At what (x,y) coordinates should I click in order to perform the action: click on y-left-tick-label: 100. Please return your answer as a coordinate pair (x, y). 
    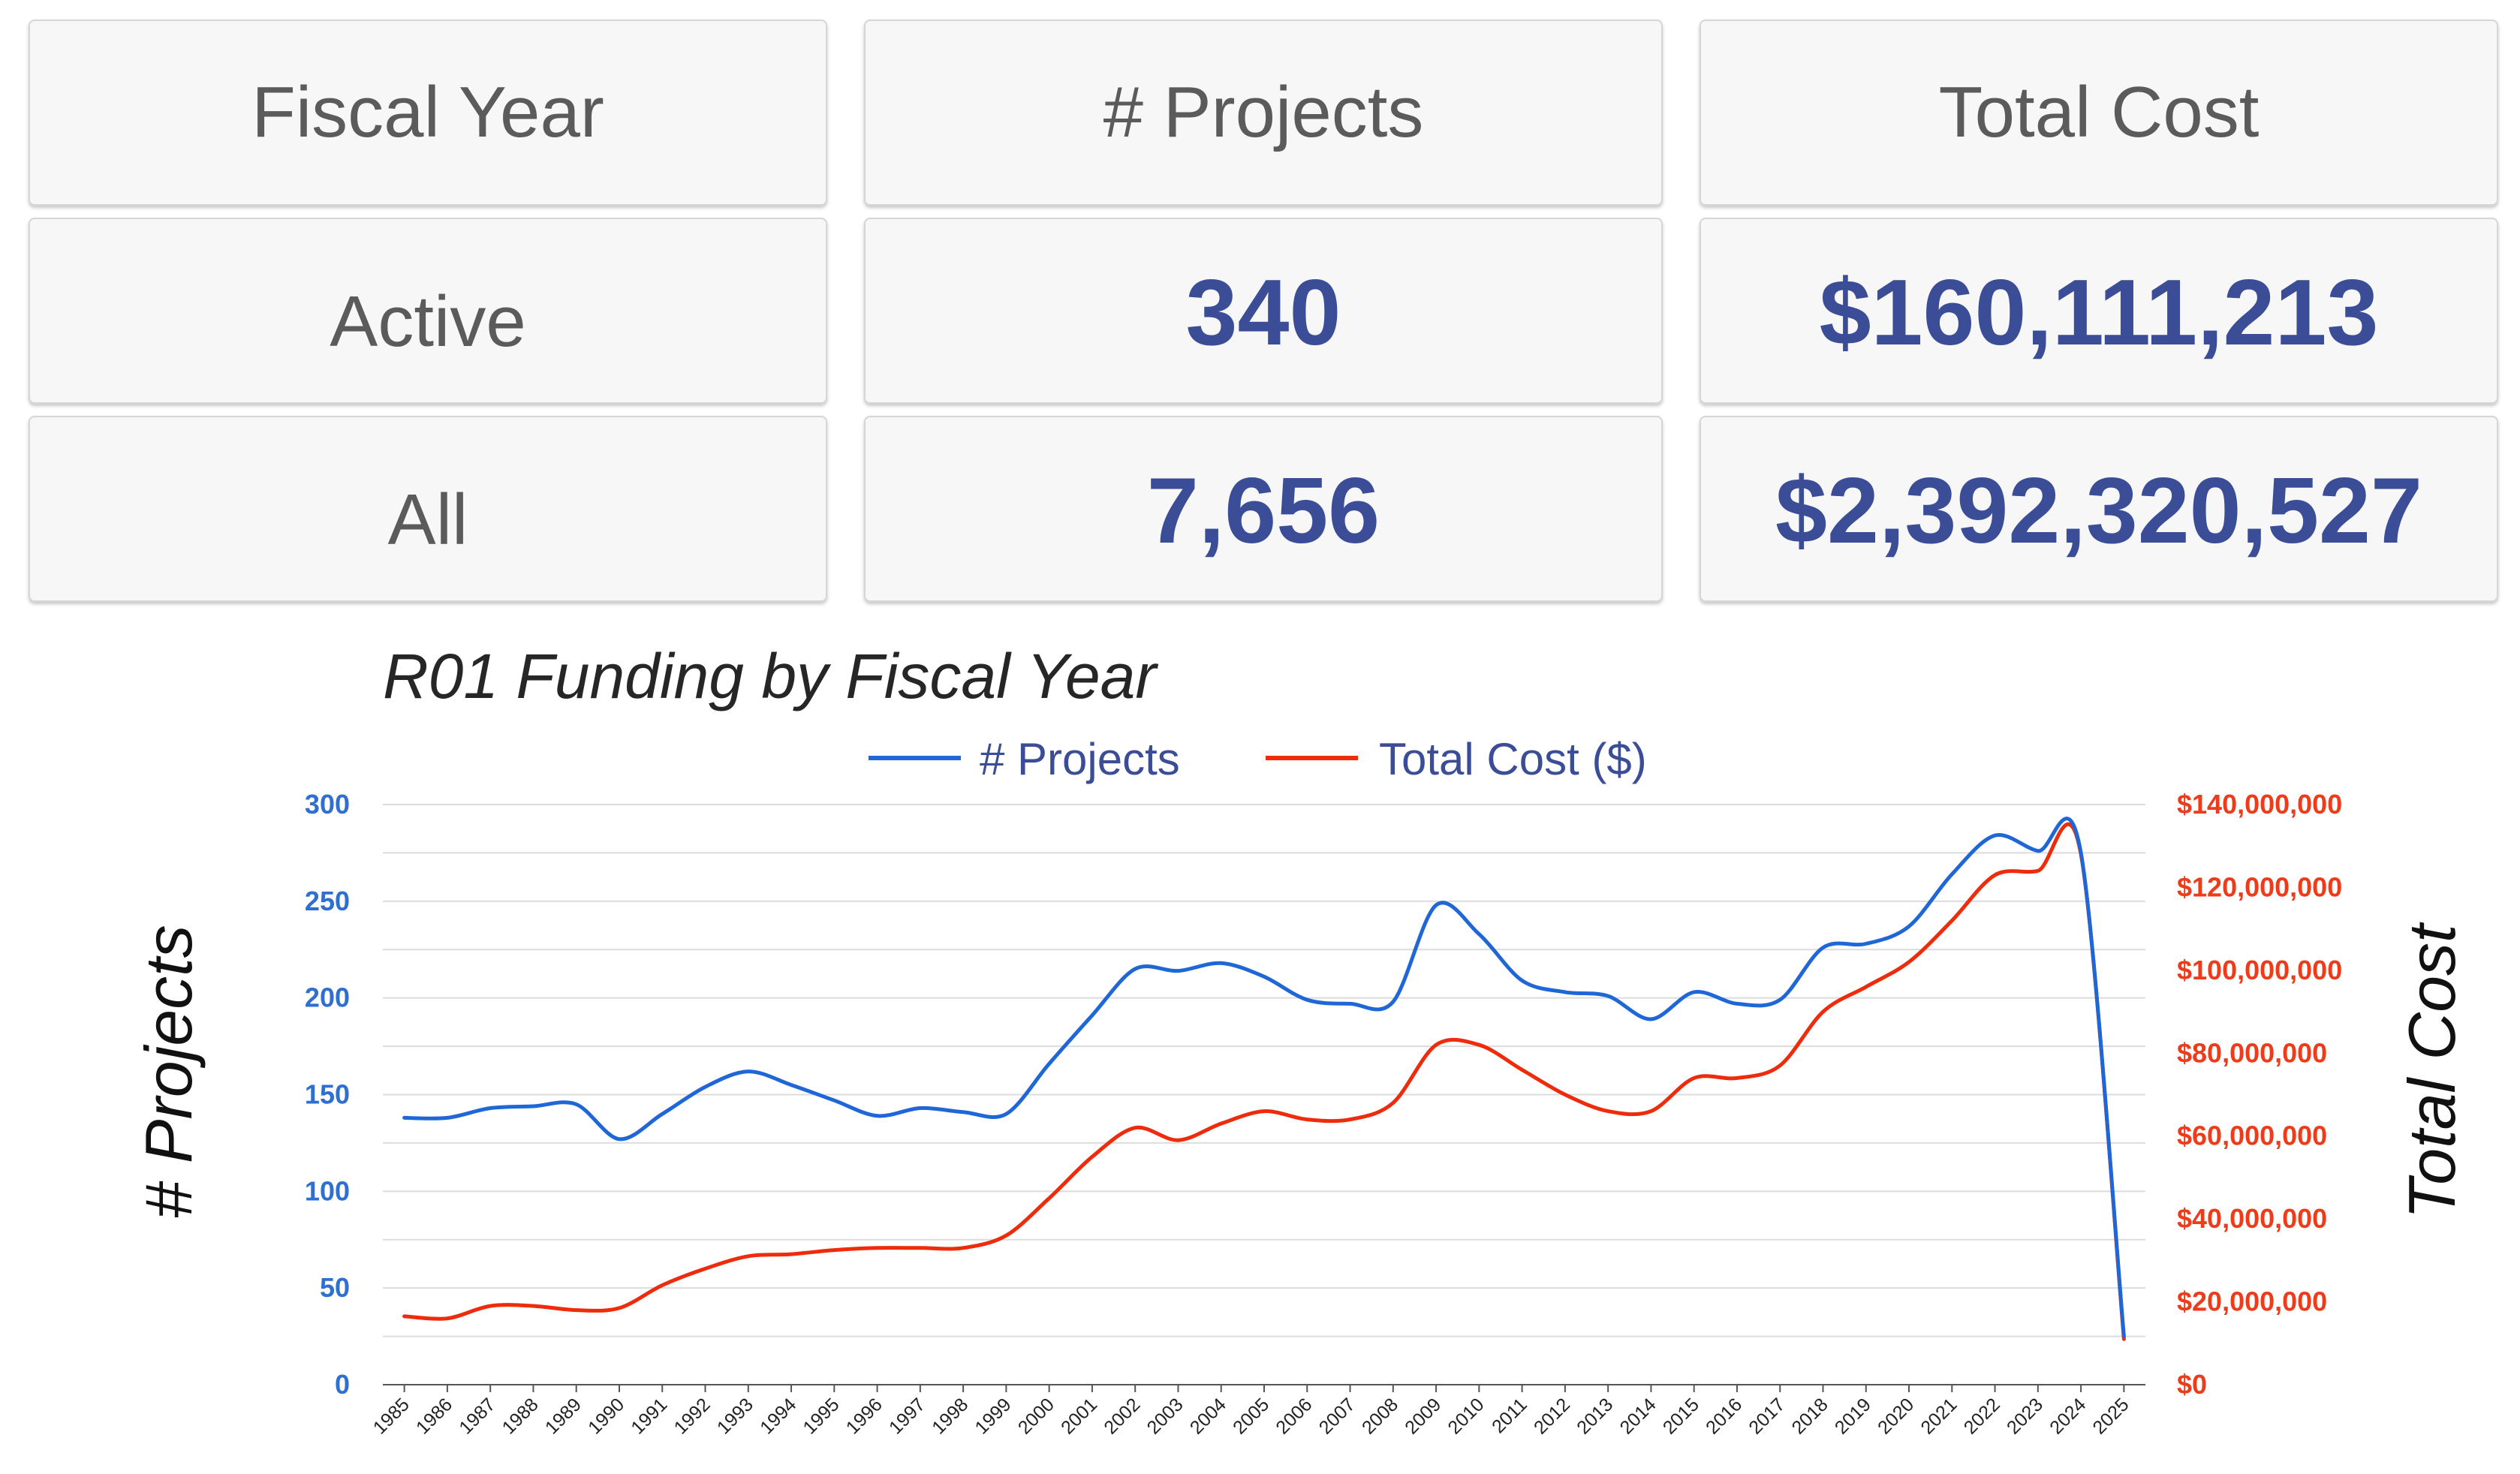
    Looking at the image, I should click on (327, 1190).